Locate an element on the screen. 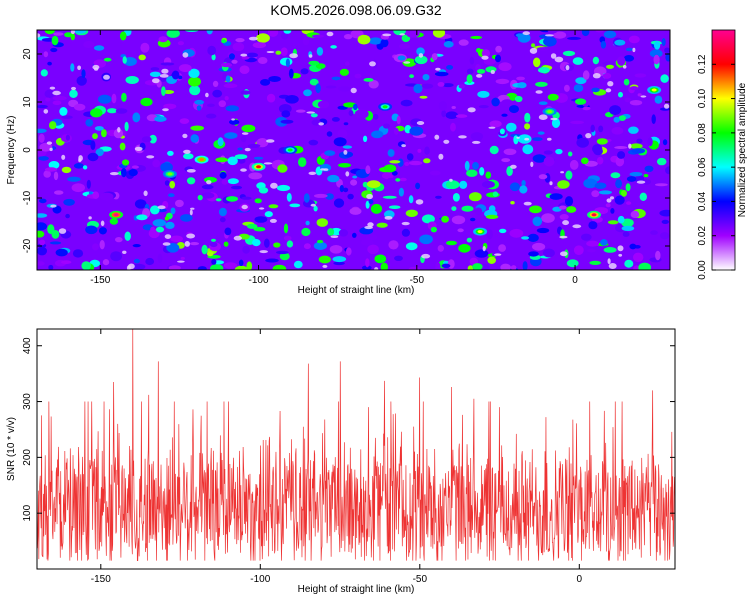 This screenshot has width=750, height=600. x-tick-label: -100 is located at coordinates (259, 280).